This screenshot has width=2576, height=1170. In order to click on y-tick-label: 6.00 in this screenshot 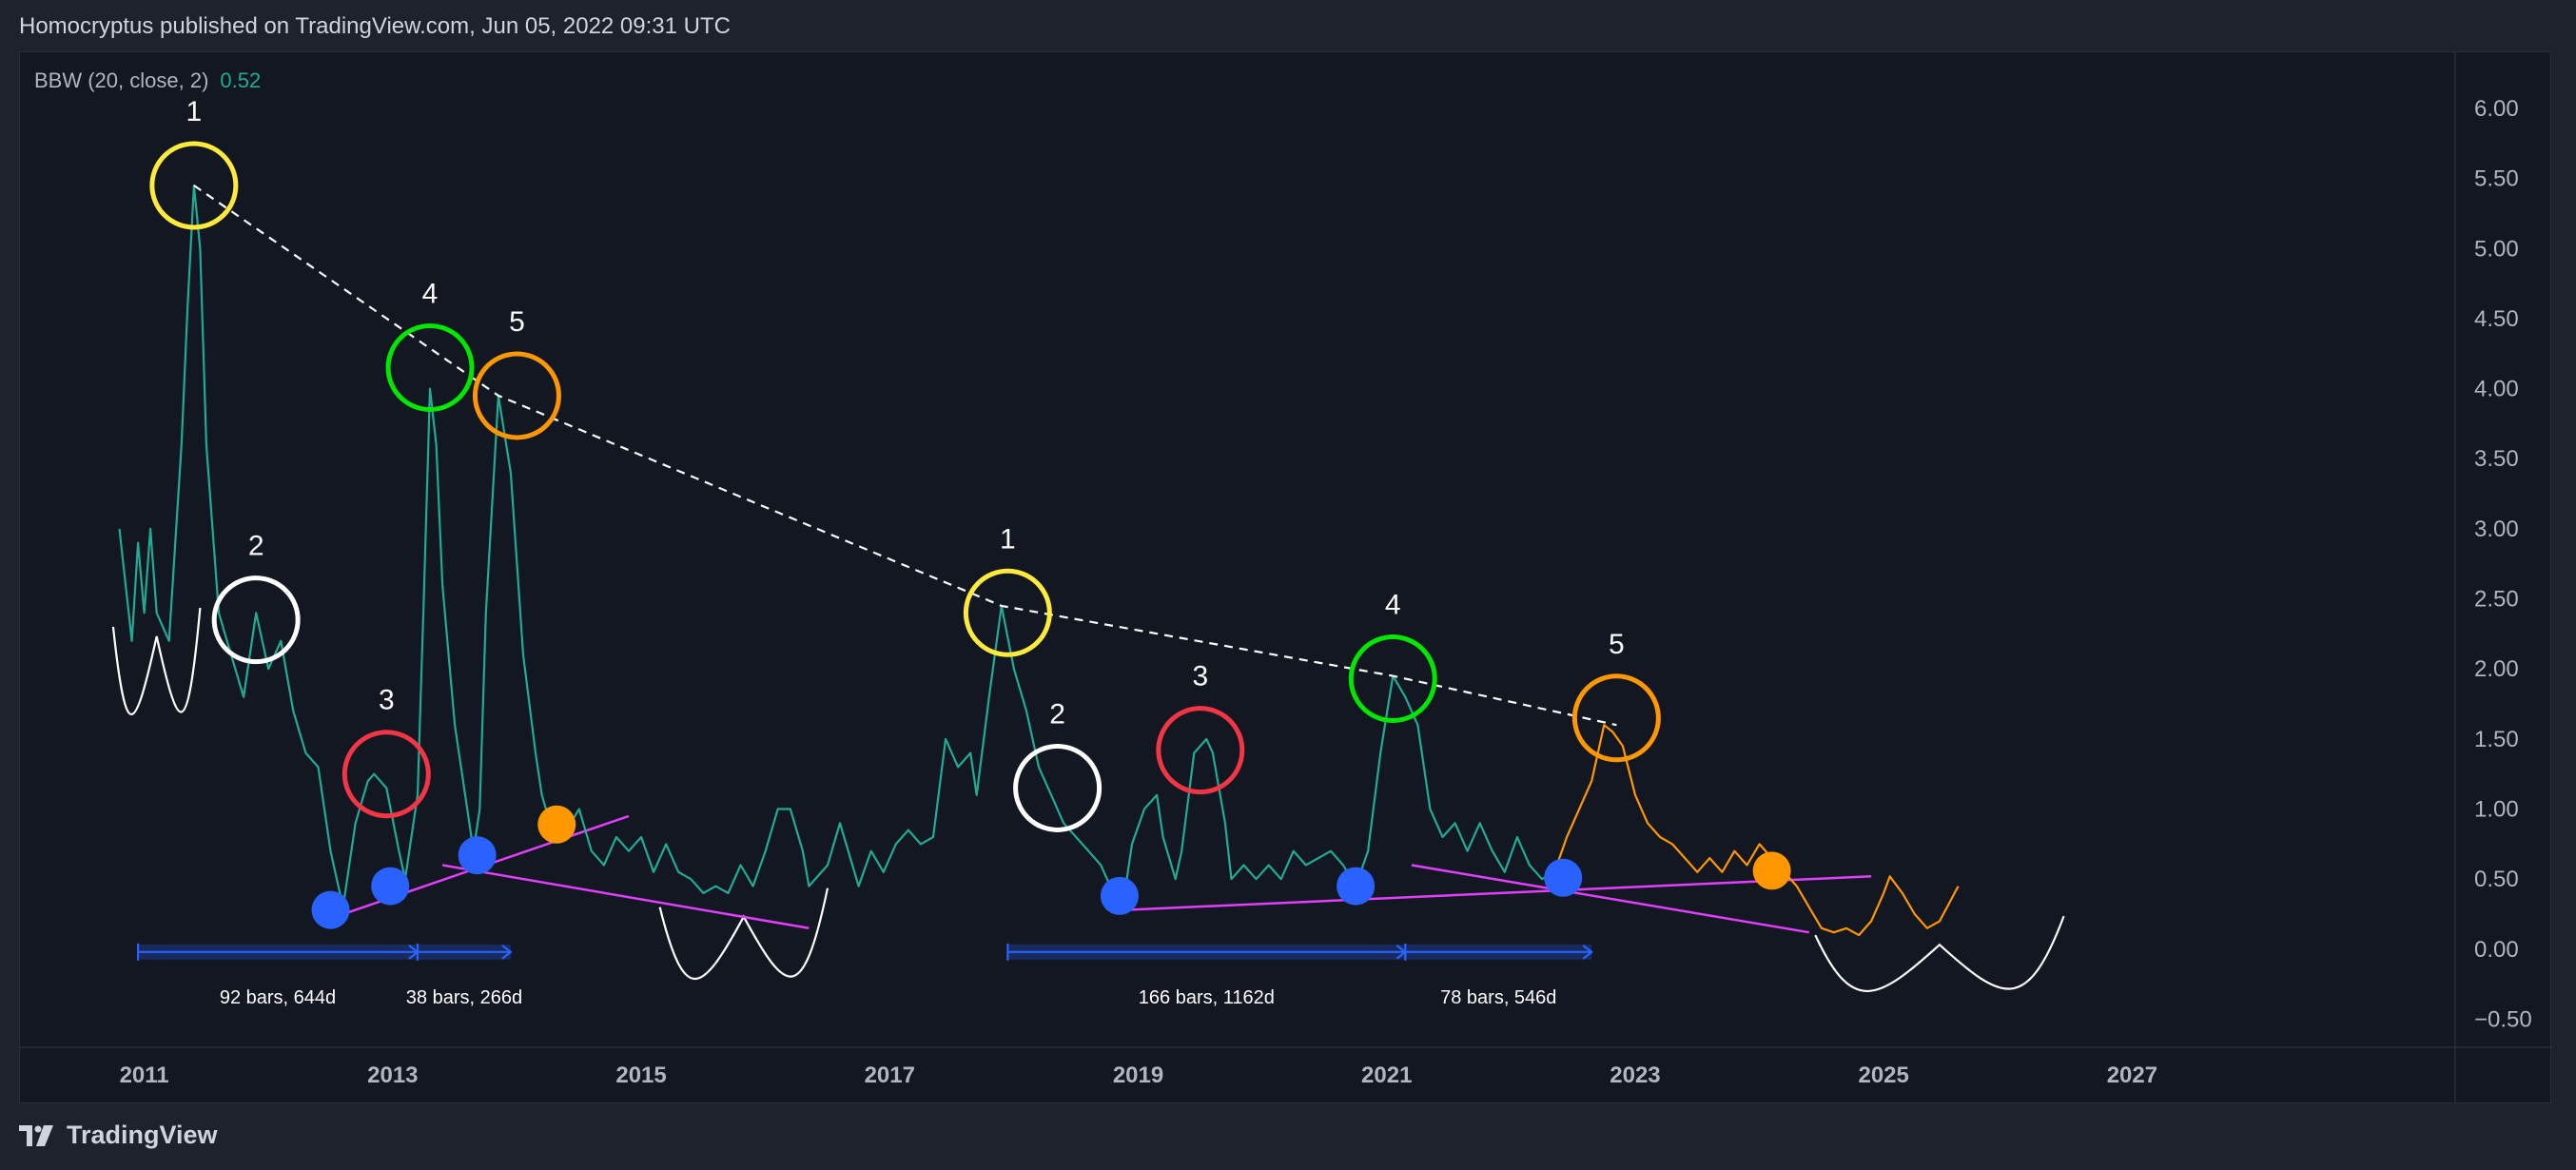, I will do `click(2496, 109)`.